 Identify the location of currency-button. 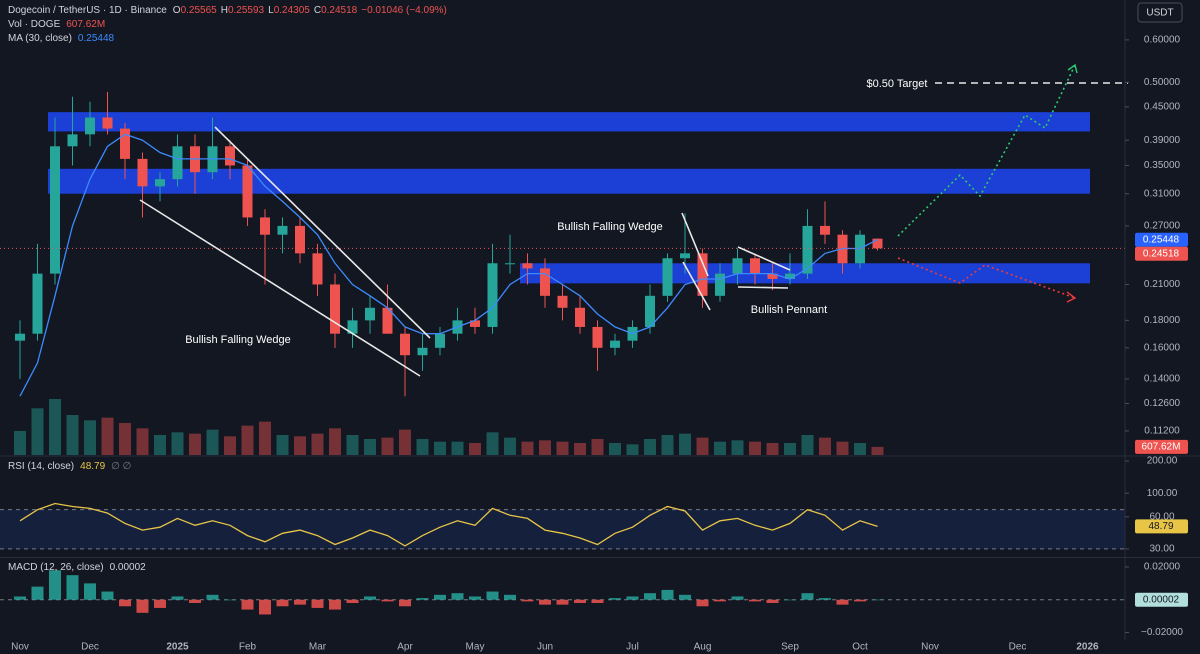
(1160, 12).